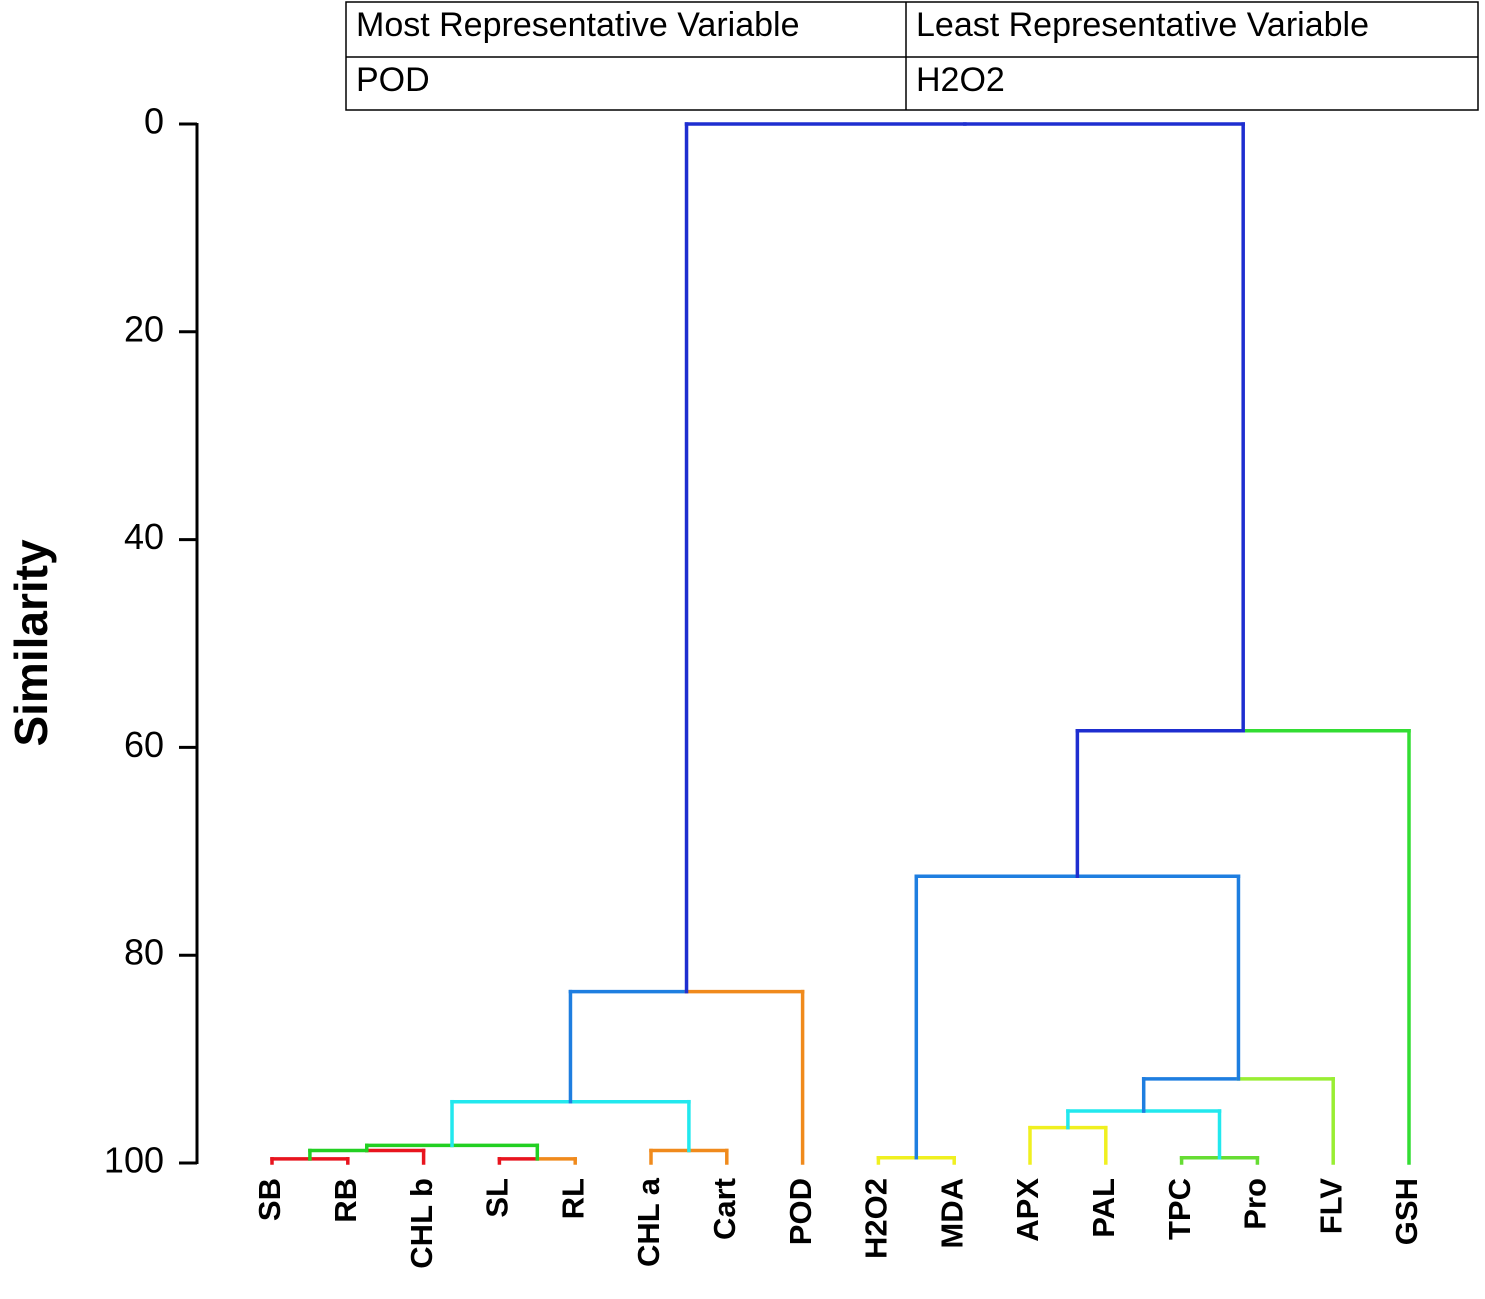 This screenshot has width=1485, height=1299. What do you see at coordinates (31, 643) in the screenshot?
I see `y-axis-title: Similarity` at bounding box center [31, 643].